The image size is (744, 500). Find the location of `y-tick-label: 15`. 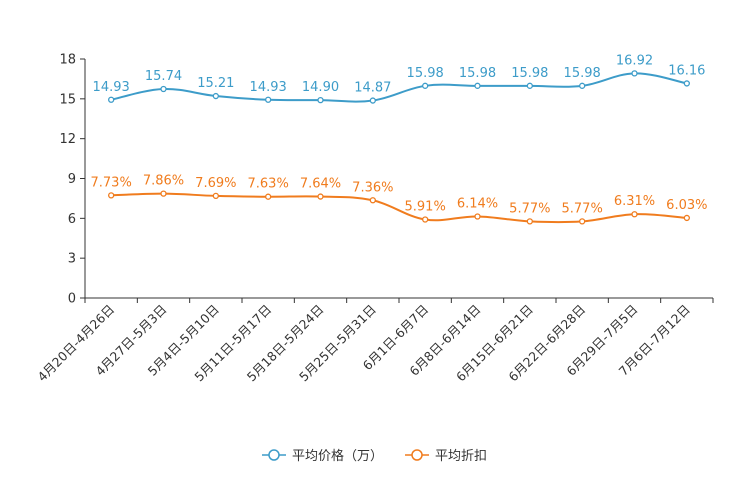

y-tick-label: 15 is located at coordinates (67, 99).